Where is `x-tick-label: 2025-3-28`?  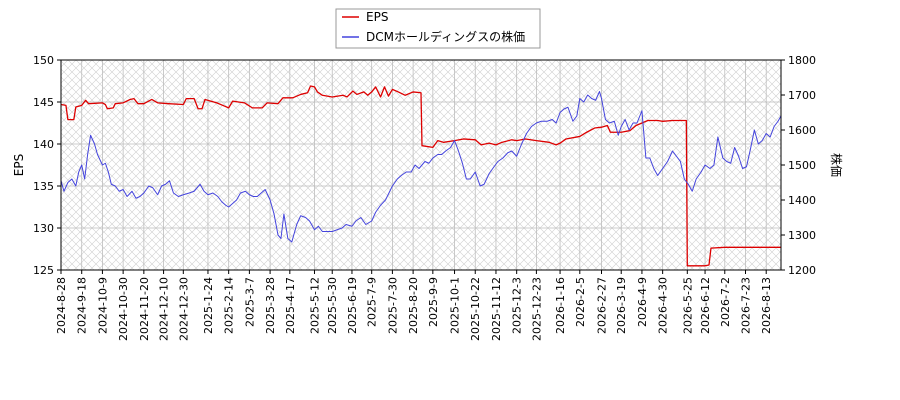 x-tick-label: 2025-3-28 is located at coordinates (270, 305).